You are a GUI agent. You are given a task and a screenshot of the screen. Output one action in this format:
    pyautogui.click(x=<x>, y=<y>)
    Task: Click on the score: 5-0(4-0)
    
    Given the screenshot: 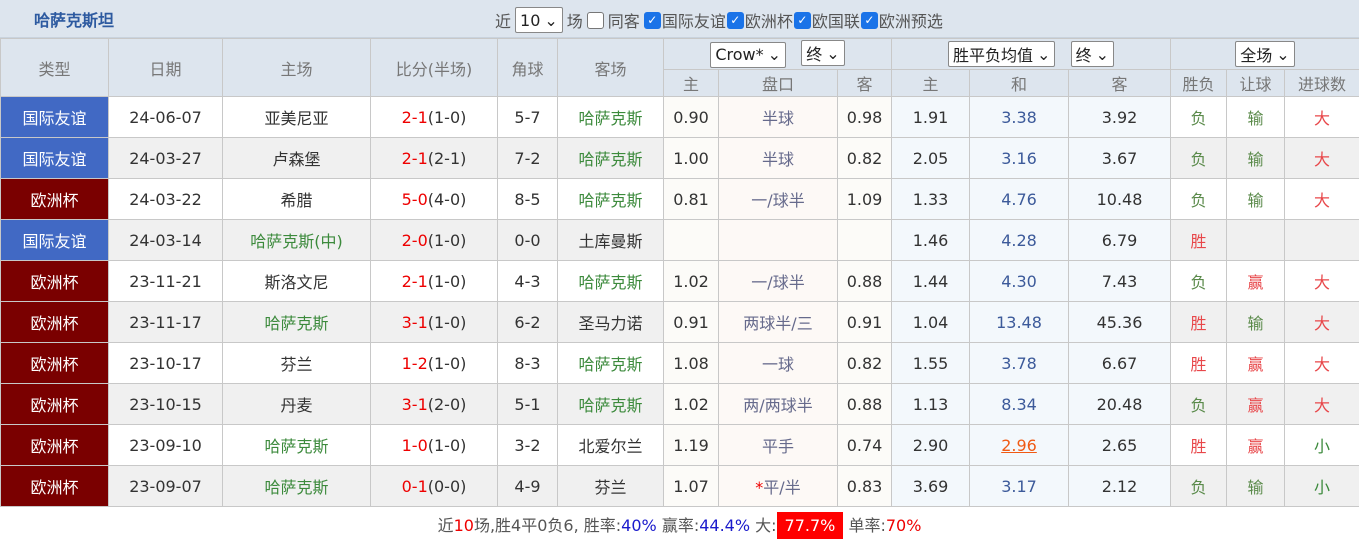 What is the action you would take?
    pyautogui.click(x=434, y=199)
    